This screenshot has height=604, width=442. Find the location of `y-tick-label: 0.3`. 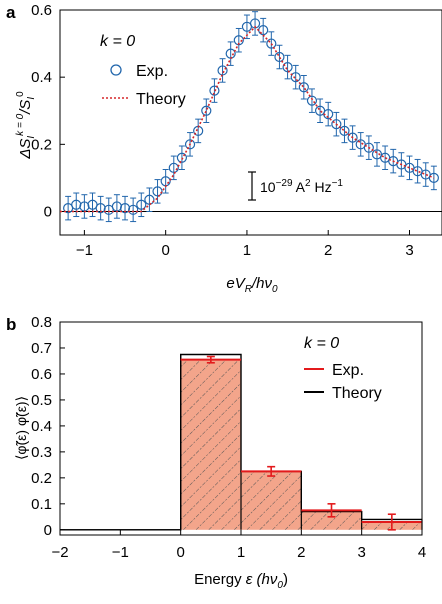

y-tick-label: 0.3 is located at coordinates (41, 452).